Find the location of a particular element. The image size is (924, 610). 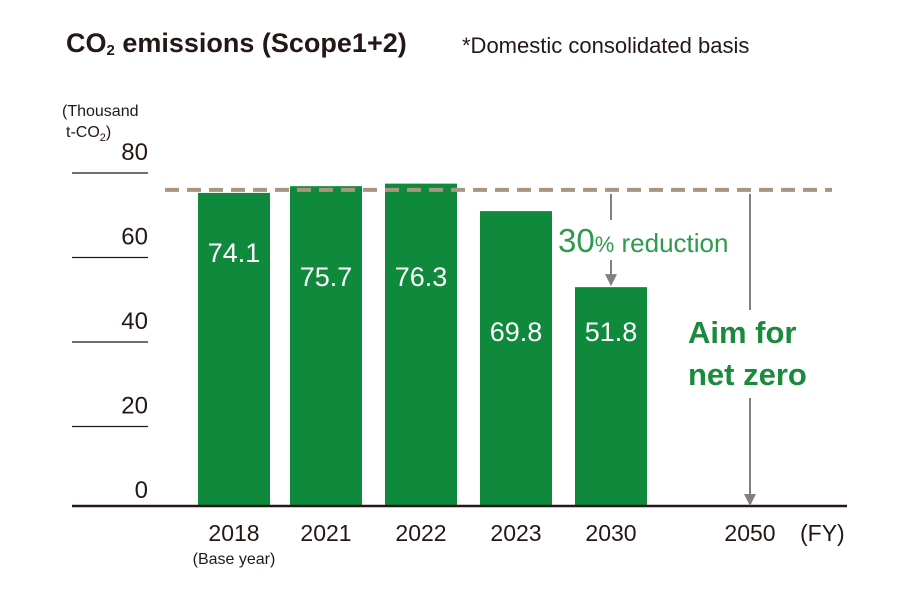

chart-note: *Domestic consolidated basis is located at coordinates (606, 45).